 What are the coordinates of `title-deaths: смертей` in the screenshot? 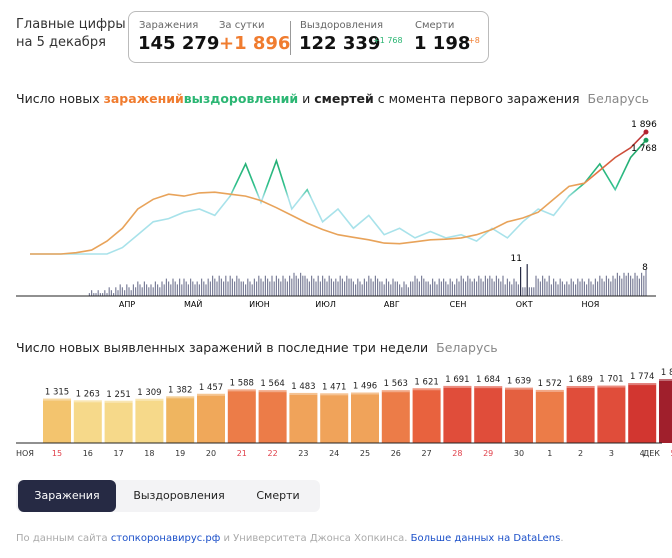 It's located at (344, 98).